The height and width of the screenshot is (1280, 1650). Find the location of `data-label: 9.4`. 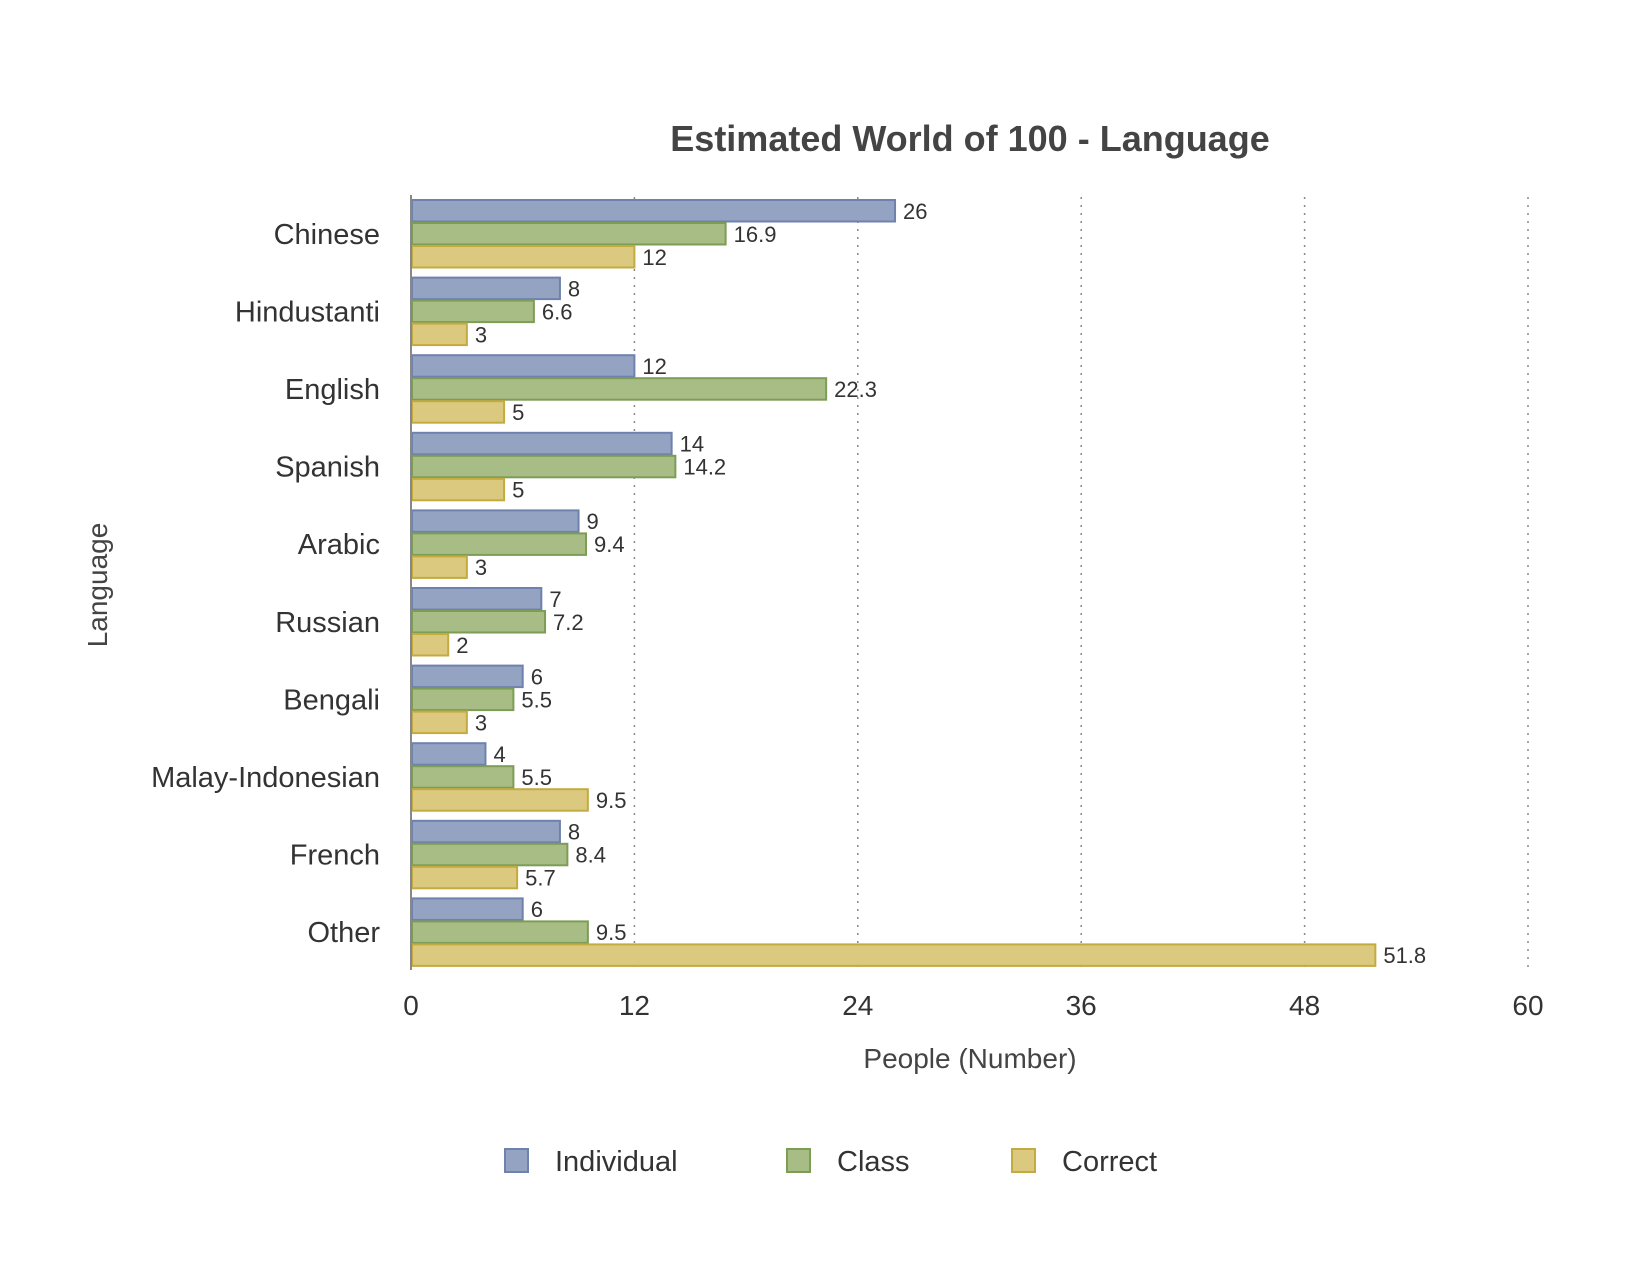

data-label: 9.4 is located at coordinates (609, 544).